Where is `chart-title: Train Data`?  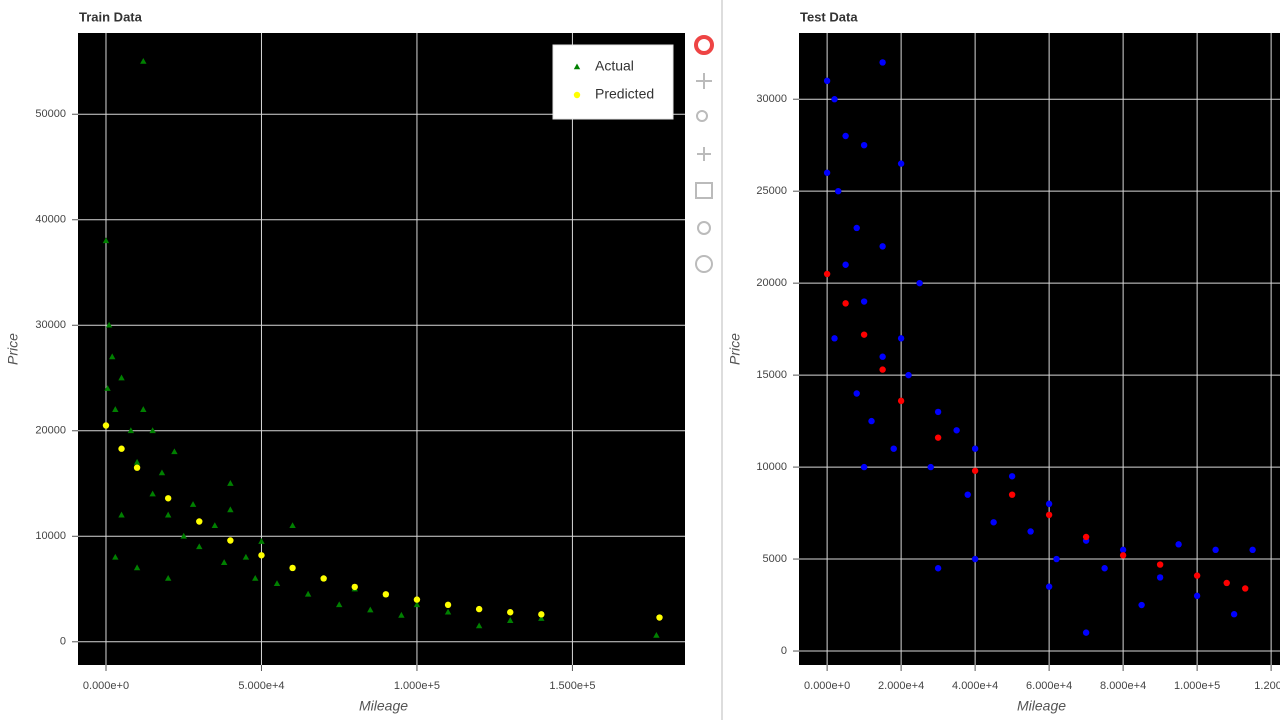 chart-title: Train Data is located at coordinates (111, 16).